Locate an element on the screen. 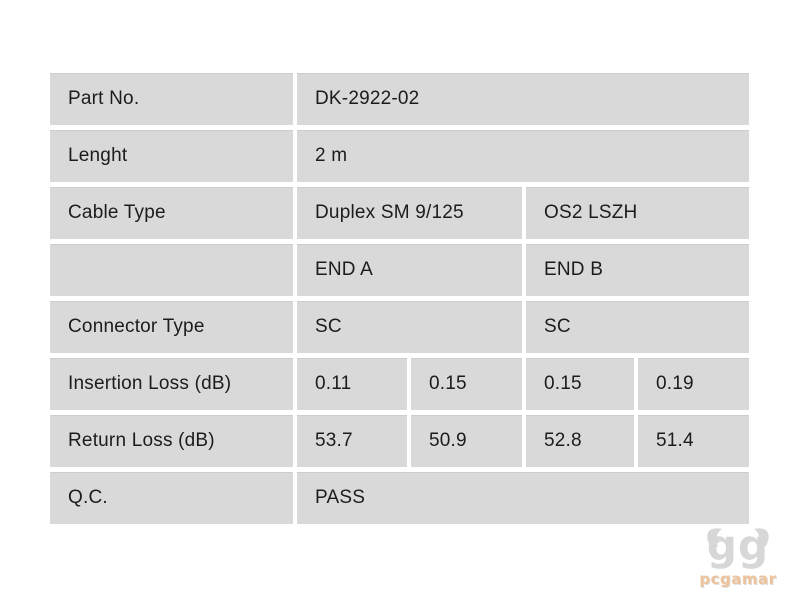 The image size is (800, 600). cell-connector-a: SC is located at coordinates (409, 327).